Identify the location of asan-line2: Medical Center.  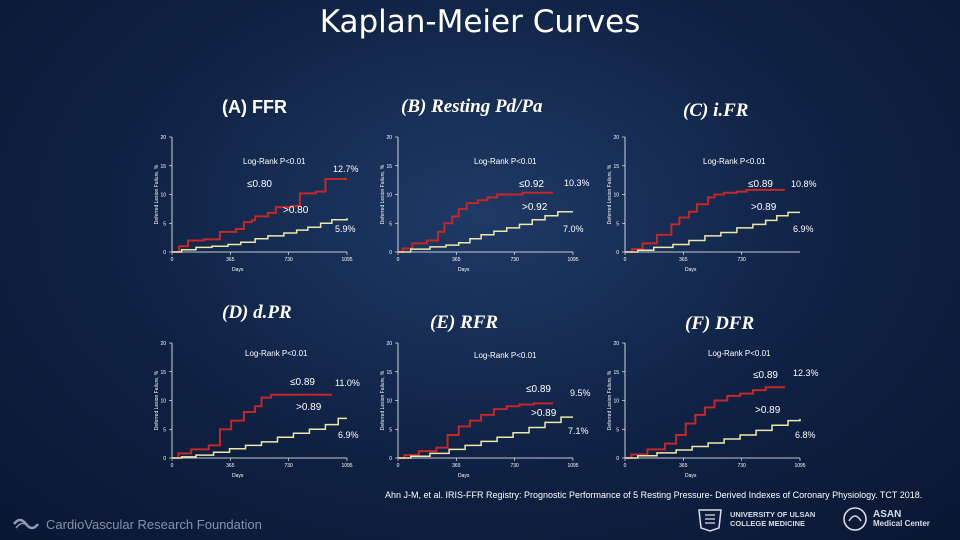
(901, 523).